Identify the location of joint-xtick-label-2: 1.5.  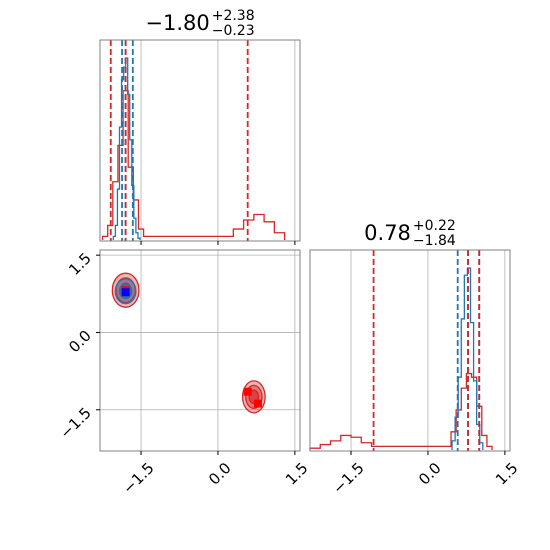
(297, 474).